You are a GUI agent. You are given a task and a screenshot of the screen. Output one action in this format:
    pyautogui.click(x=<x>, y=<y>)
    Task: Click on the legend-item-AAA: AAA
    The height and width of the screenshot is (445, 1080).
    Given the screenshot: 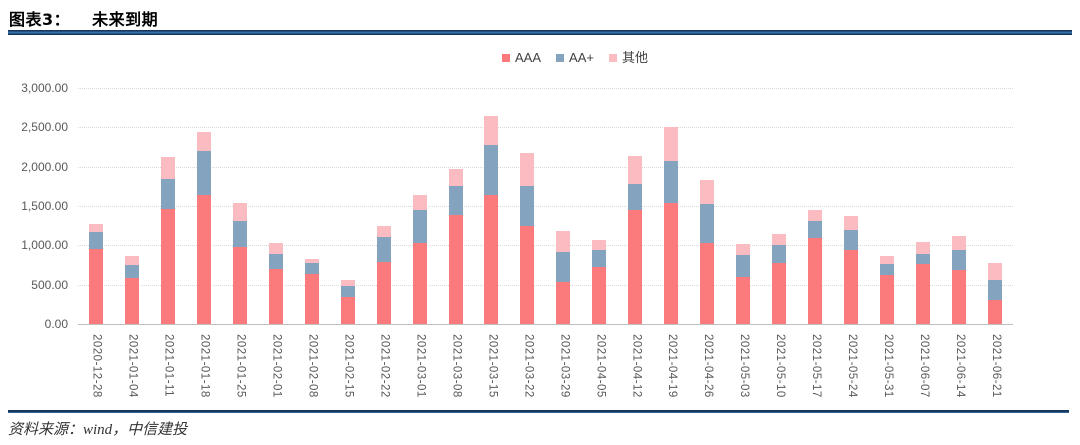 What is the action you would take?
    pyautogui.click(x=521, y=57)
    